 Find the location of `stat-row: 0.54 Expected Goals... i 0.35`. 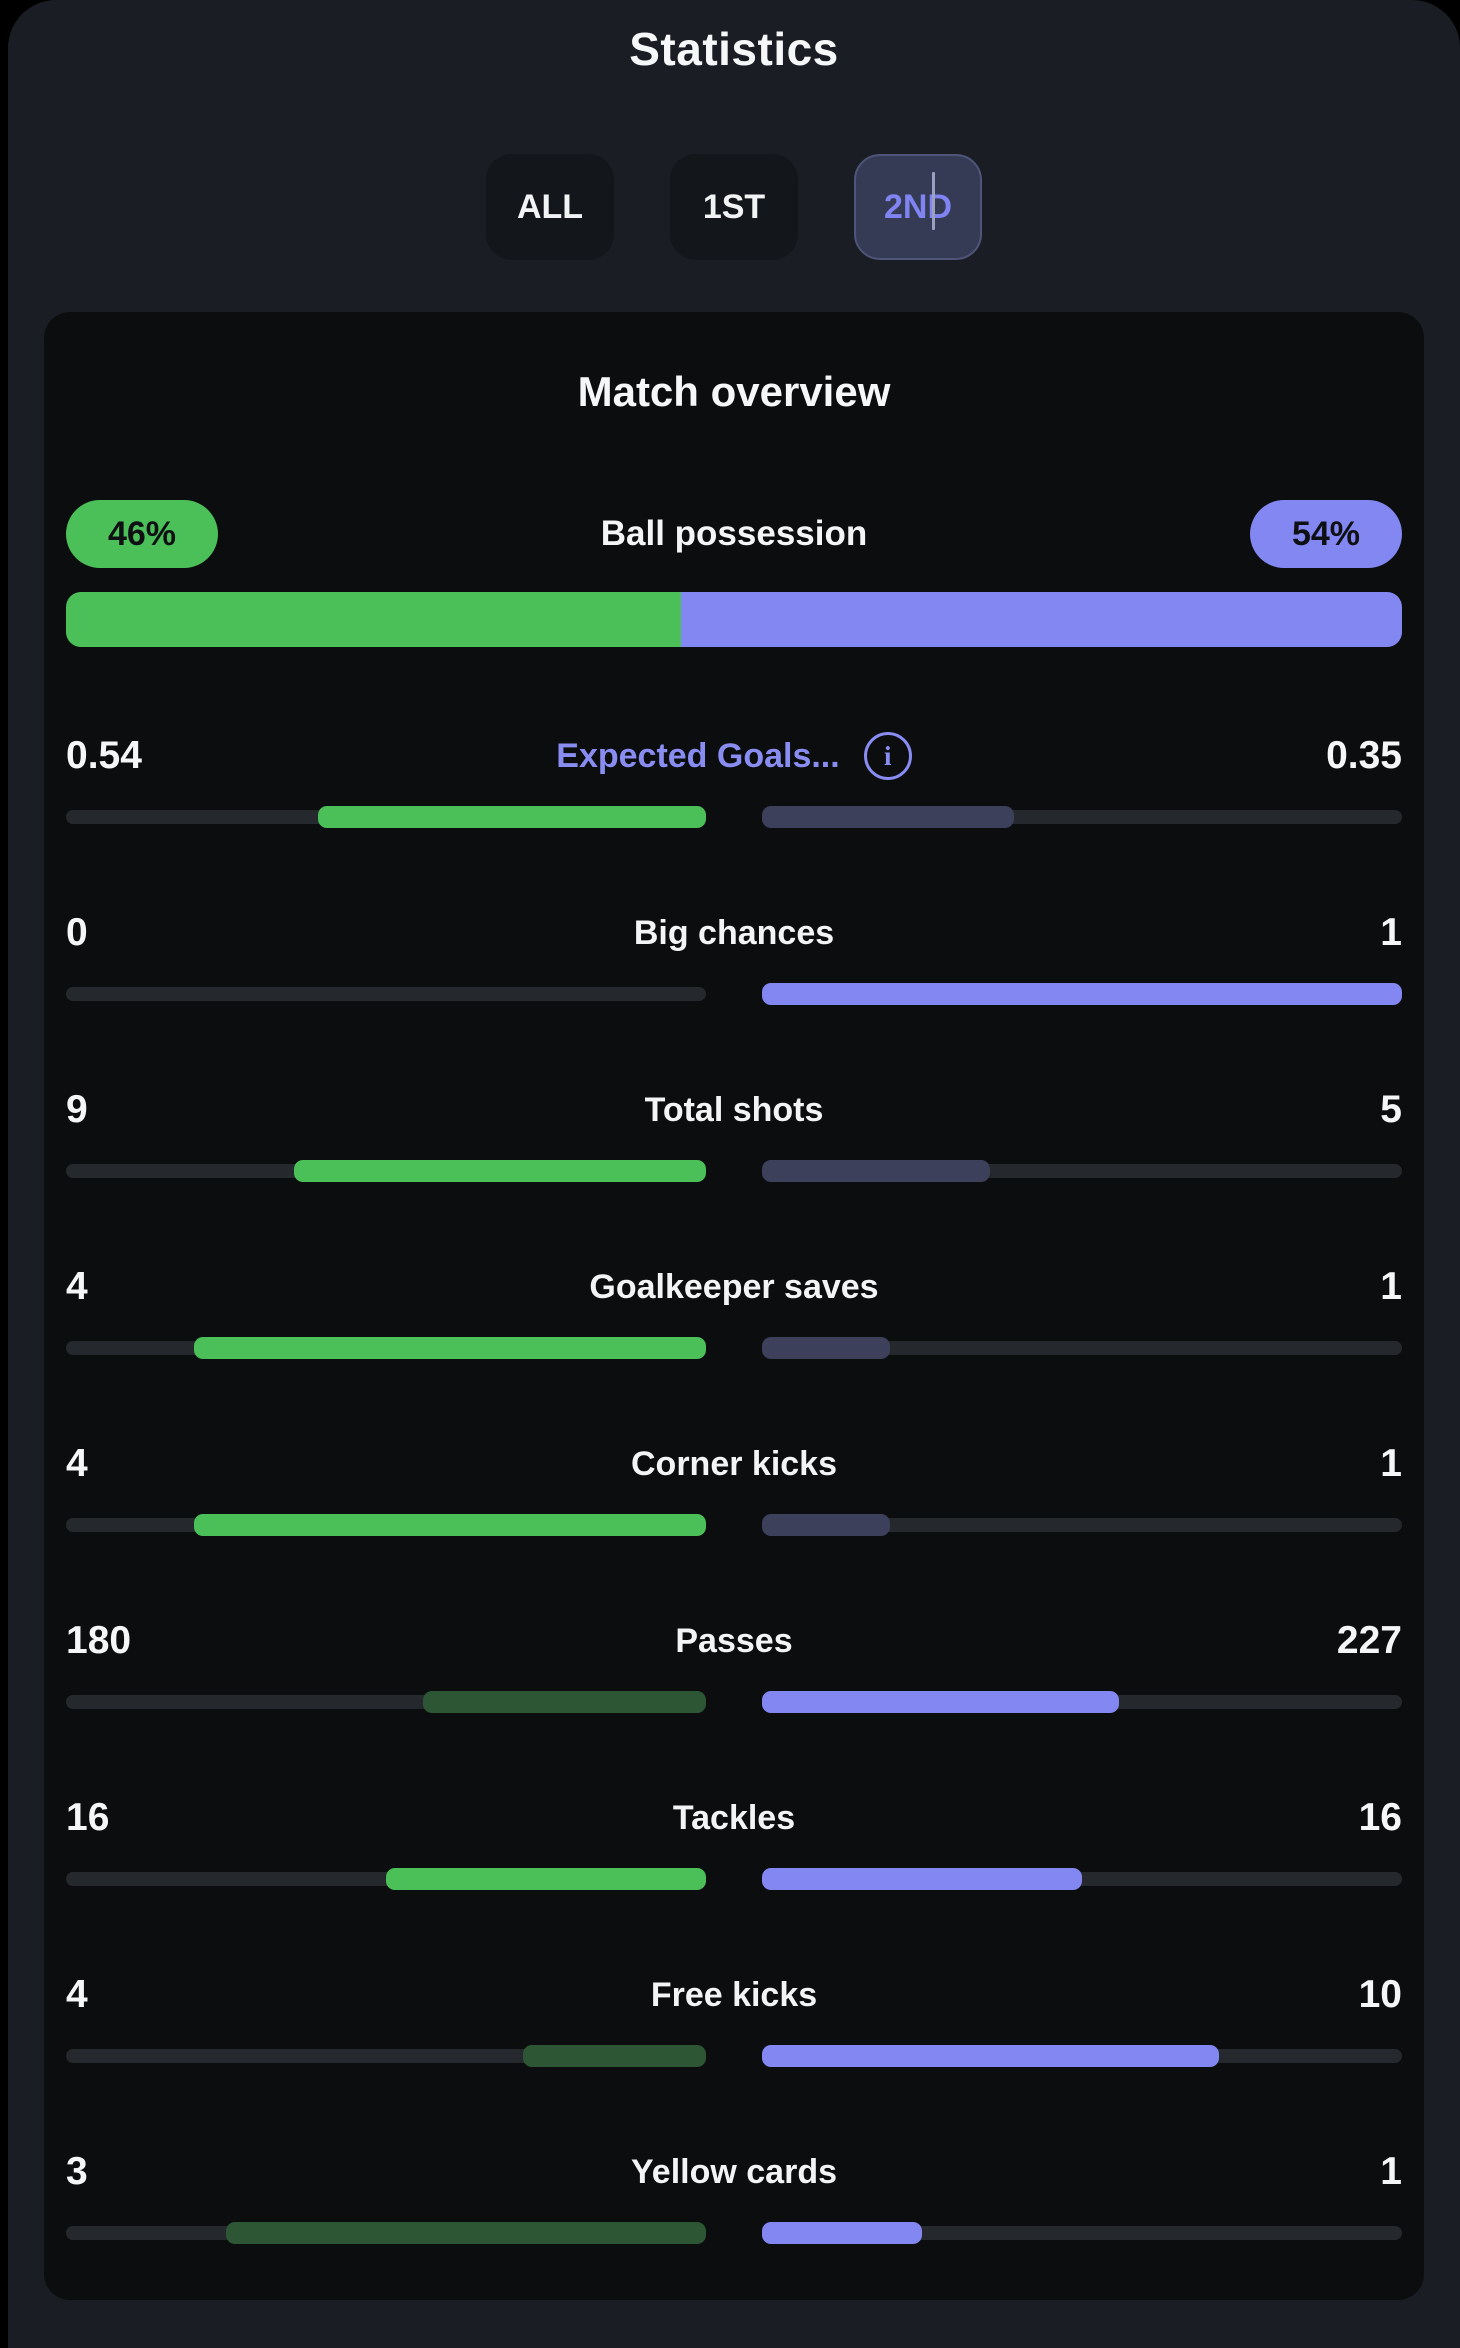

stat-row: 0.54 Expected Goals... i 0.35 is located at coordinates (734, 780).